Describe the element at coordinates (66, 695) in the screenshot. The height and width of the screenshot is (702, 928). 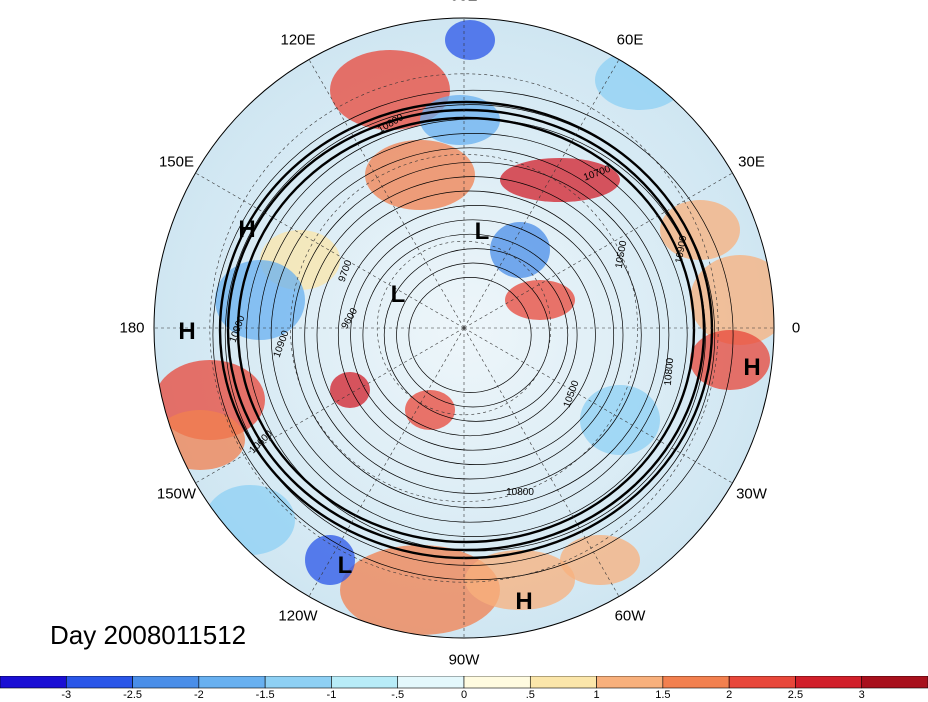
I see `colorbar-tick-label: -3` at that location.